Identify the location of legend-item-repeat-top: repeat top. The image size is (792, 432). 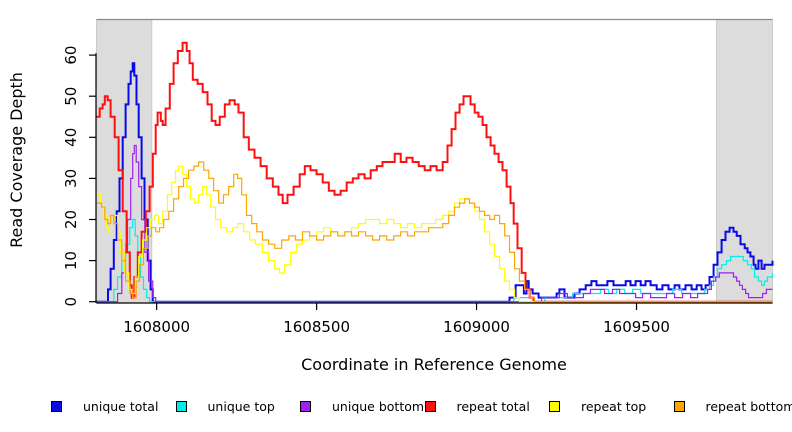
(611, 406).